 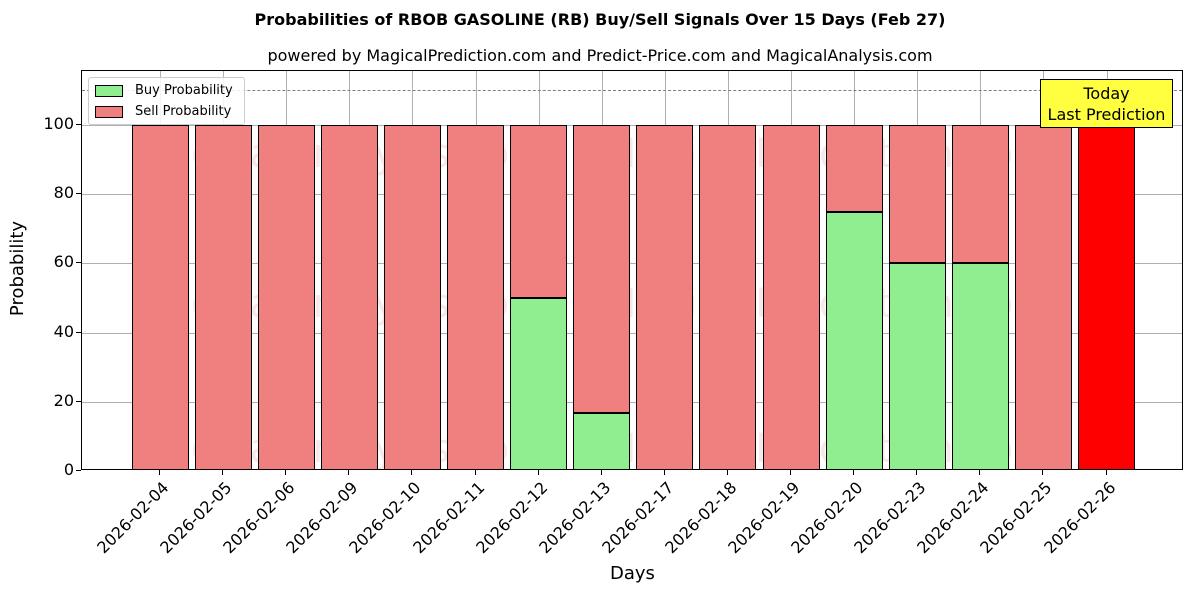 I want to click on legend-swatch-buy, so click(x=109, y=90).